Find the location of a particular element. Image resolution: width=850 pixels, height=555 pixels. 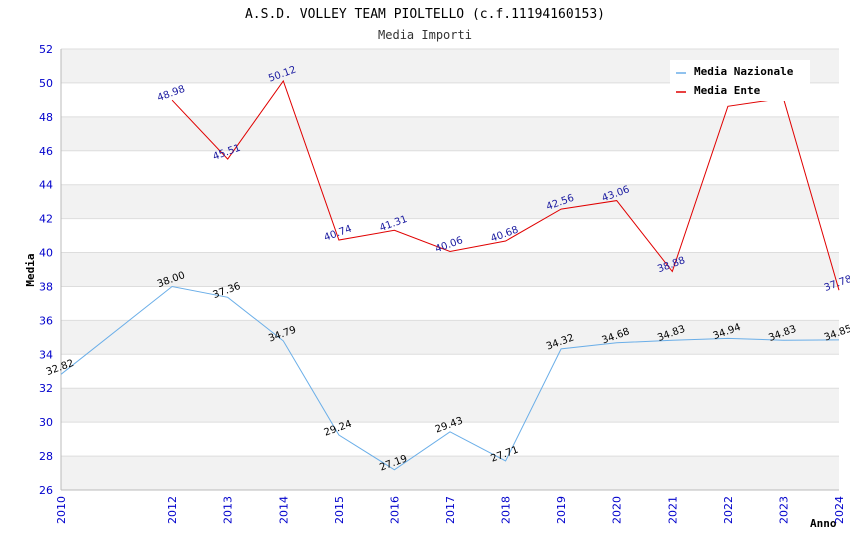

y-tick-label: 40 is located at coordinates (46, 253).